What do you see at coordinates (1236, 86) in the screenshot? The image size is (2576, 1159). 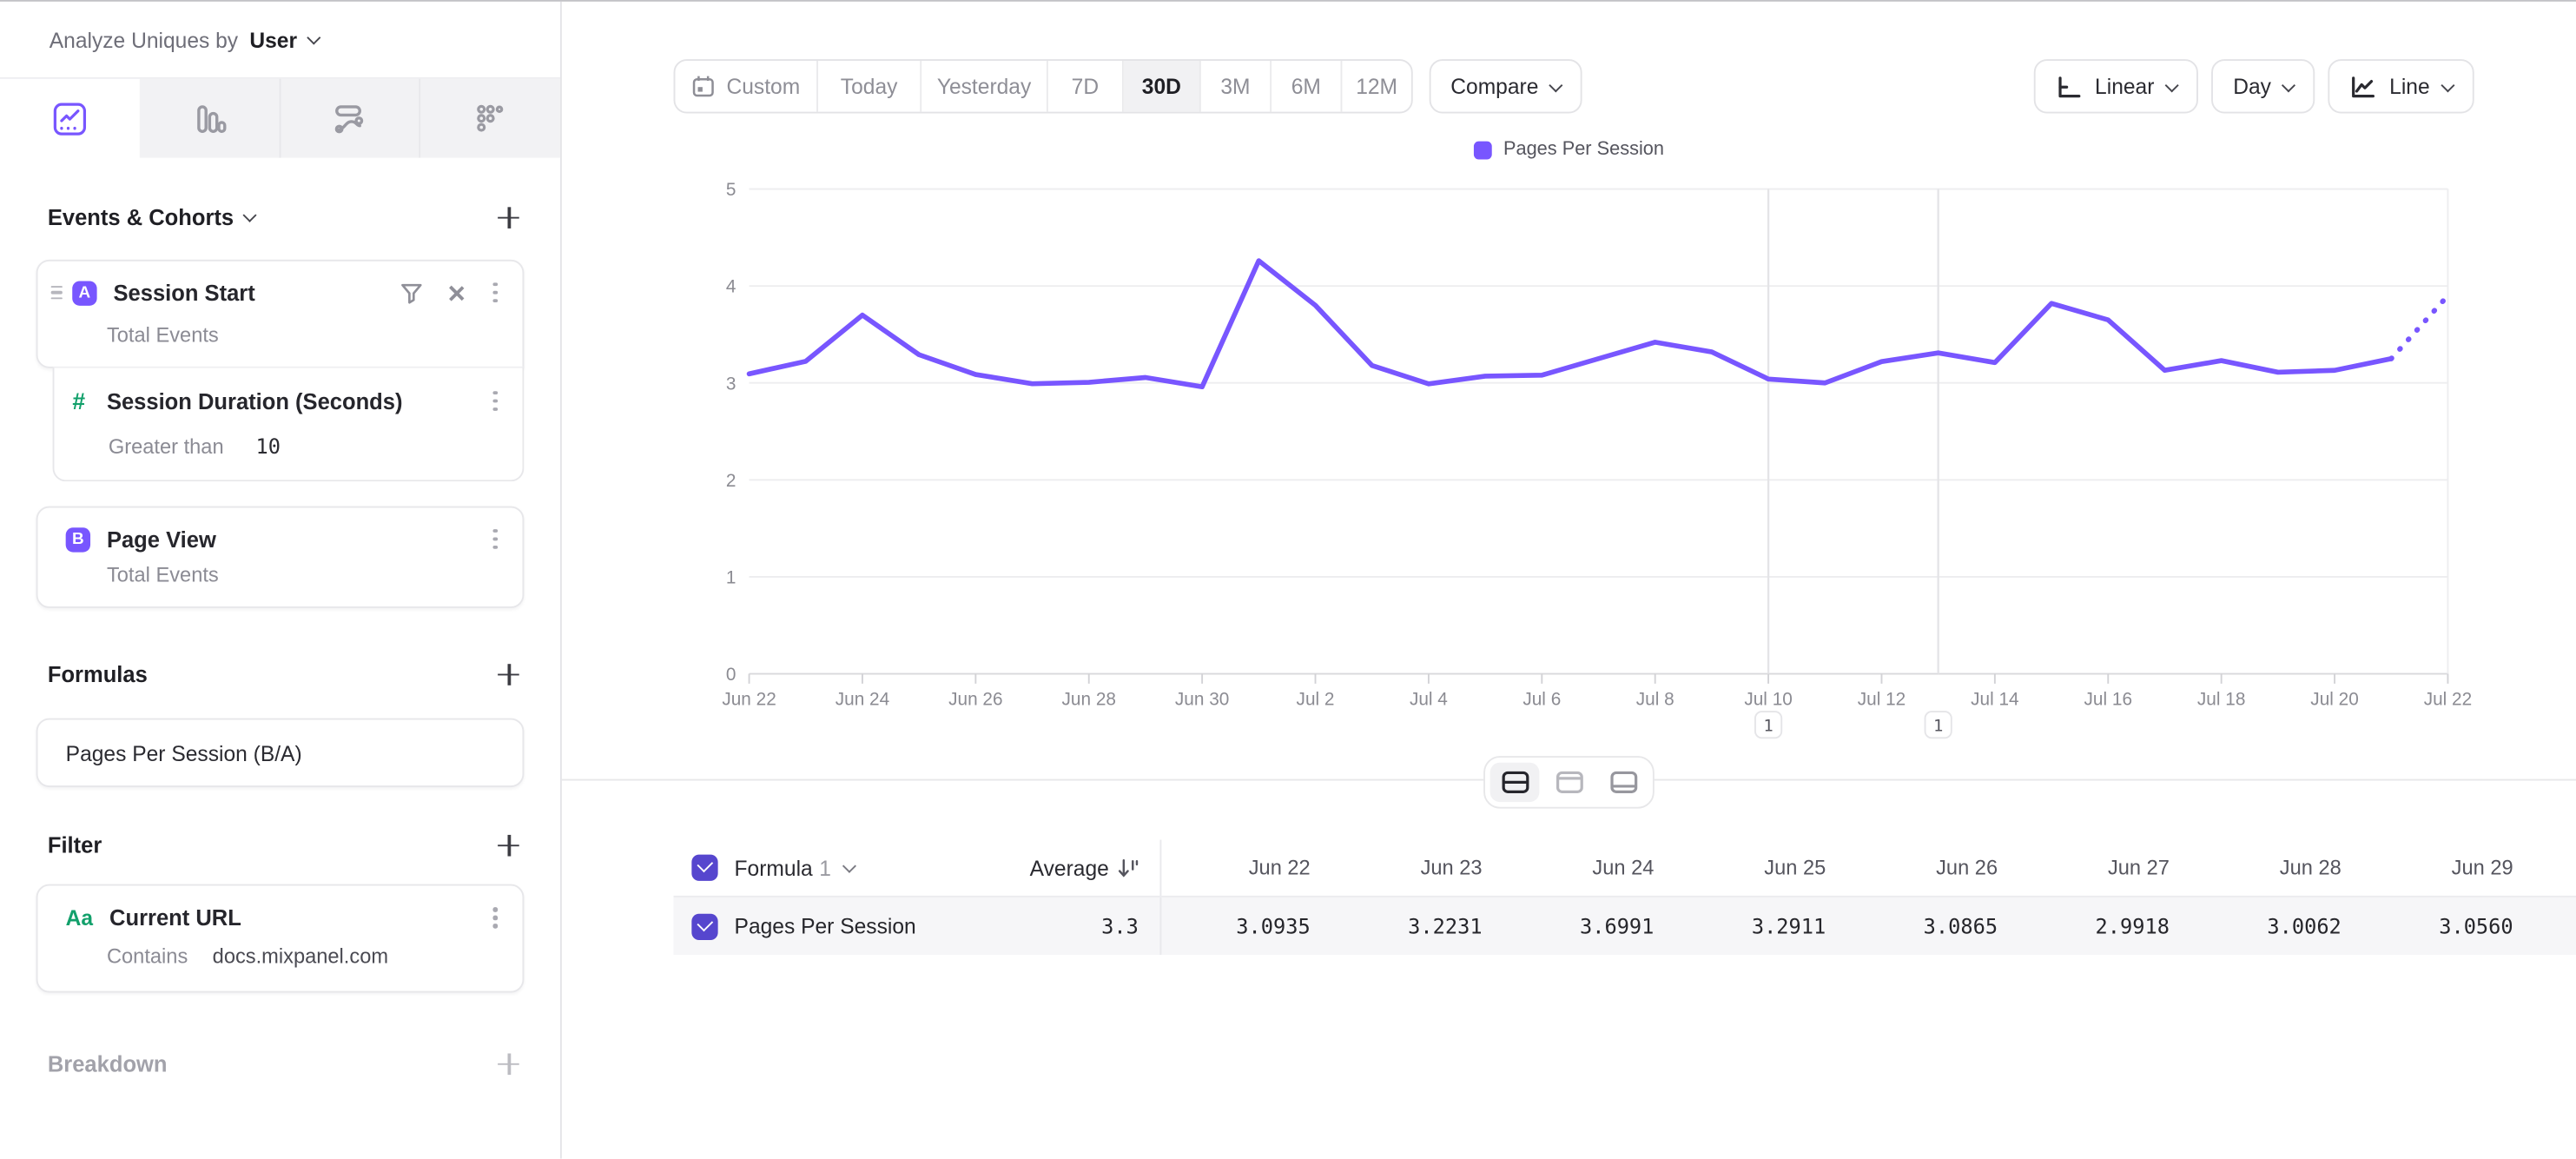 I see `range-3m: 3M` at bounding box center [1236, 86].